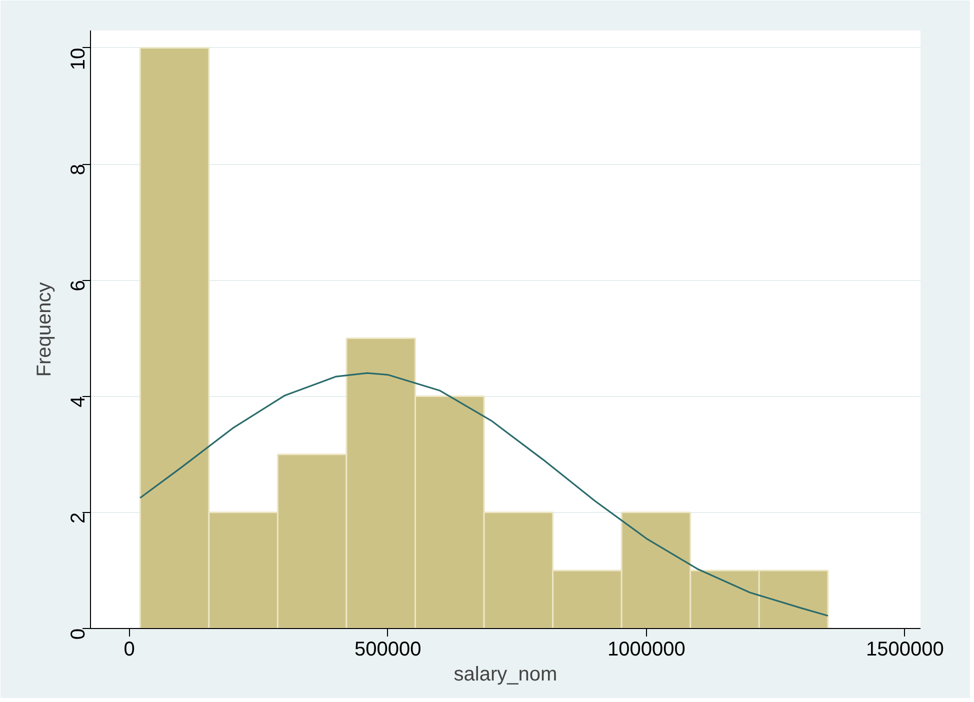  I want to click on y-tick-label: 0, so click(79, 634).